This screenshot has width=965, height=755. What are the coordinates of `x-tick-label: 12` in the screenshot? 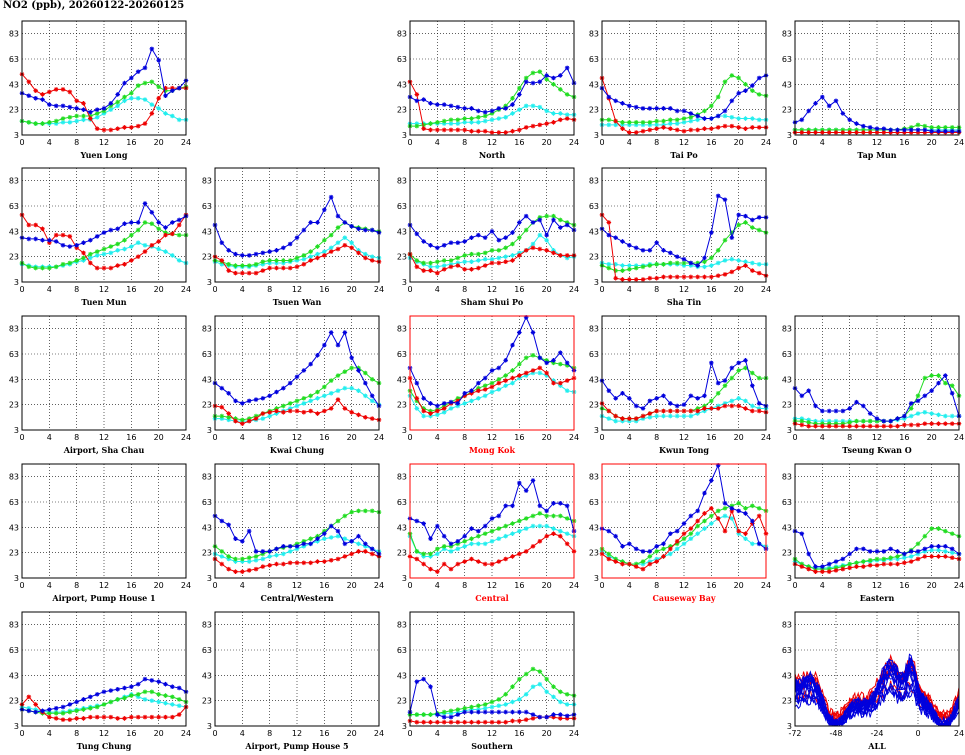 It's located at (684, 437).